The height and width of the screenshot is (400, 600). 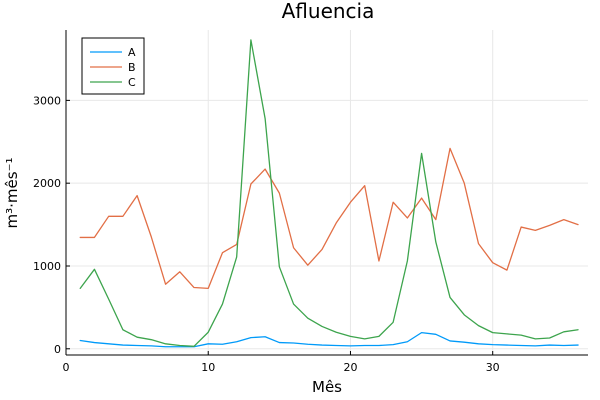 What do you see at coordinates (132, 52) in the screenshot?
I see `legend-label-a: A` at bounding box center [132, 52].